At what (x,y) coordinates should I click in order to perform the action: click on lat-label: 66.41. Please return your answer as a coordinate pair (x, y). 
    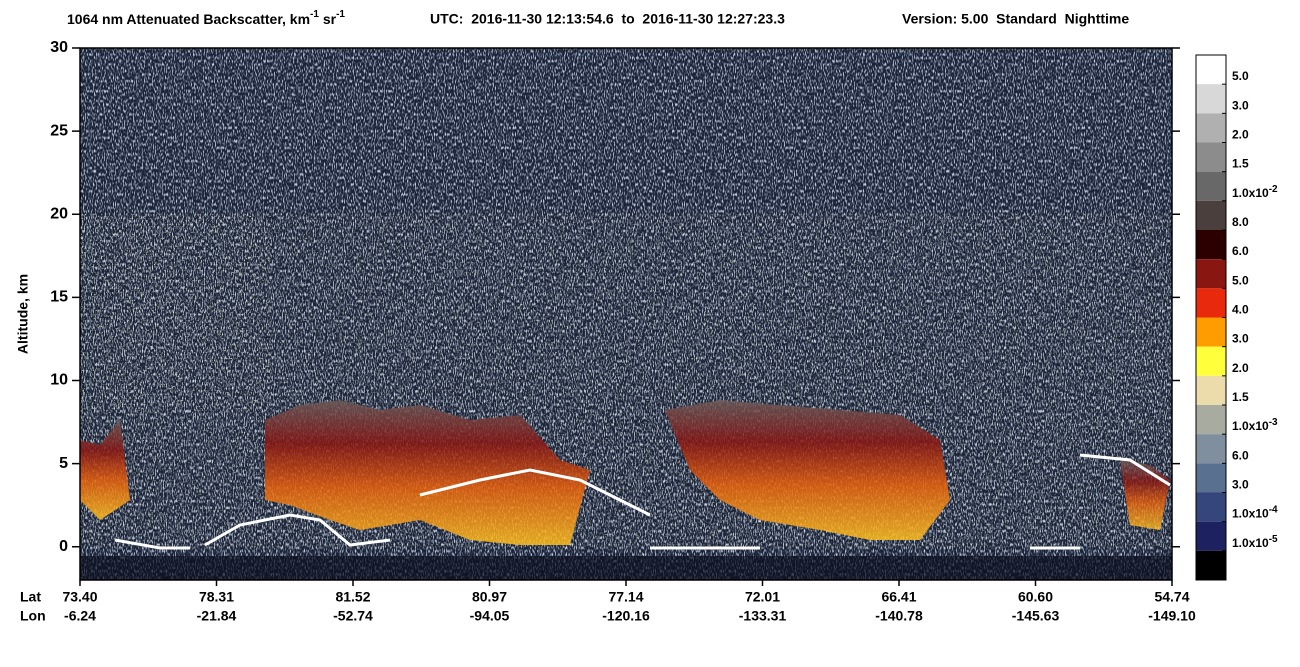
    Looking at the image, I should click on (898, 597).